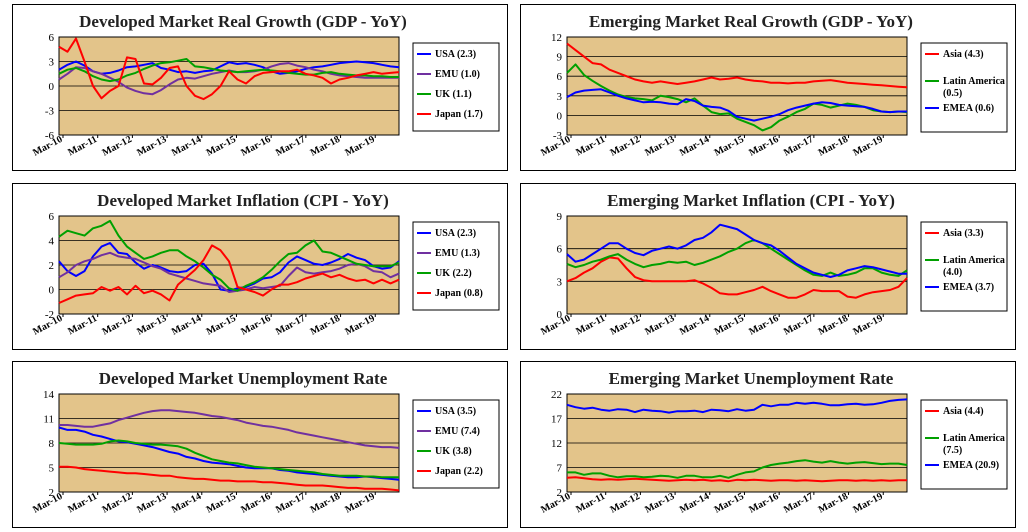  I want to click on legend-label: EMU (7.4), so click(457, 431).